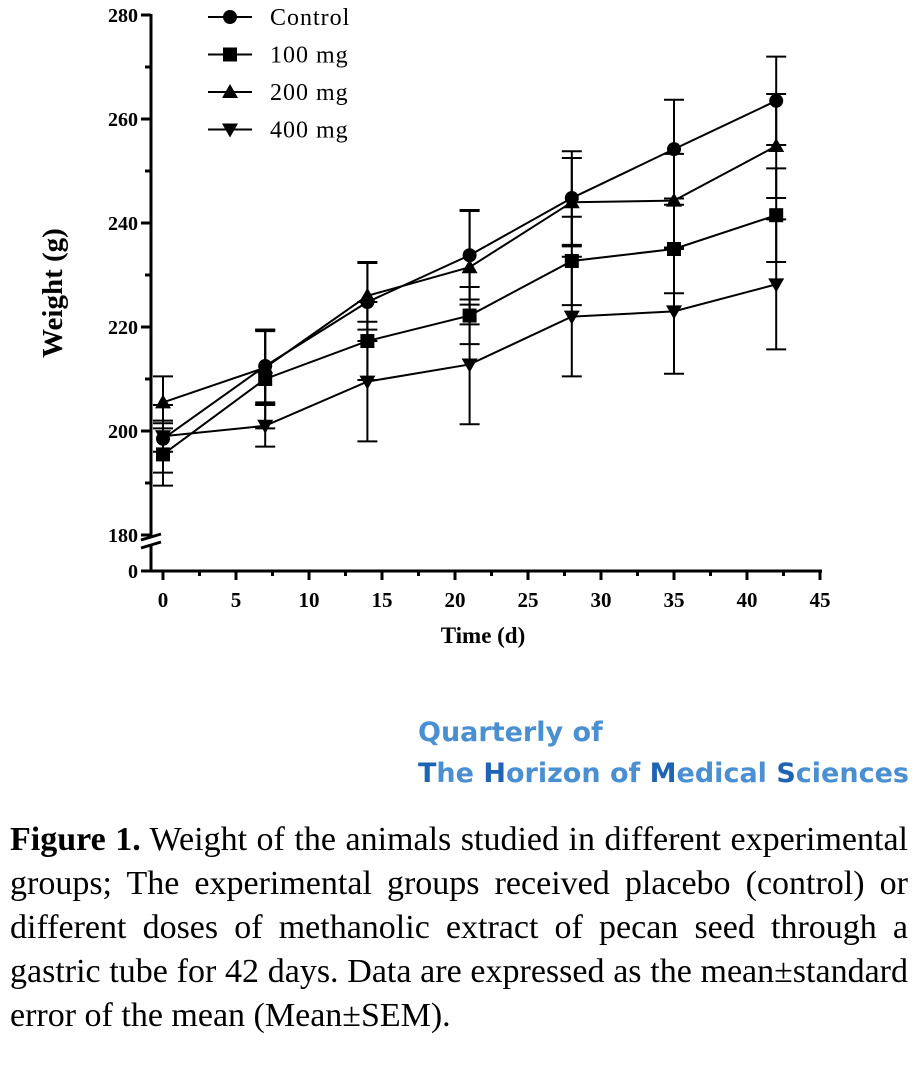  I want to click on y-tick-label: 220, so click(123, 328).